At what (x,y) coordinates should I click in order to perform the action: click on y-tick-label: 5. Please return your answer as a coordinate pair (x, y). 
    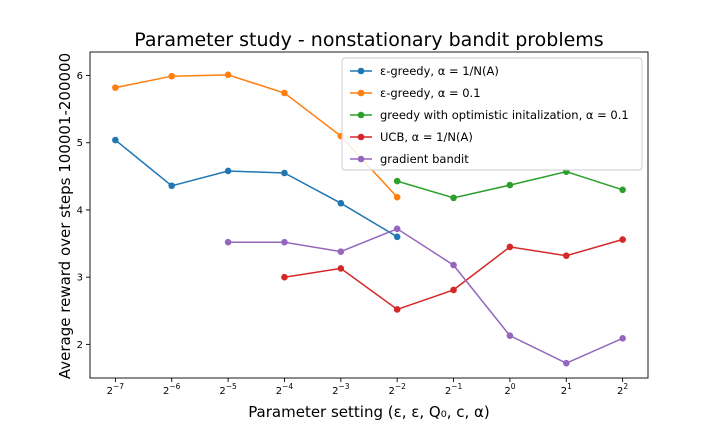
    Looking at the image, I should click on (80, 143).